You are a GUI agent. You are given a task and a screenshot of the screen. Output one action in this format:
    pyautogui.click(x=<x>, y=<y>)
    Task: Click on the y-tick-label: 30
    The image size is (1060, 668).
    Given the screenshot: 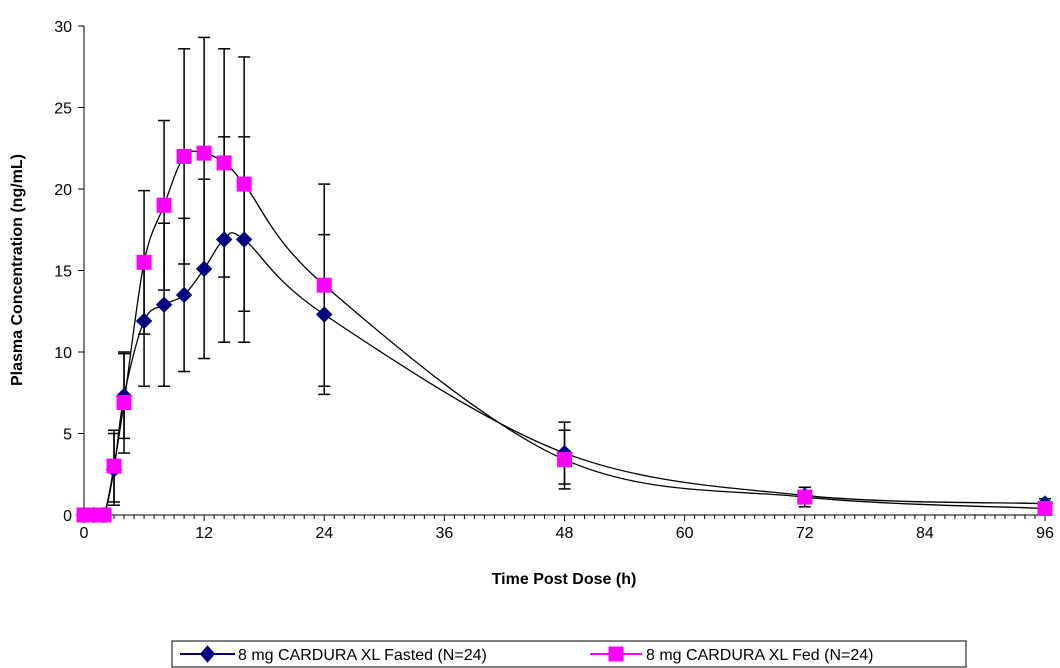 What is the action you would take?
    pyautogui.click(x=63, y=27)
    